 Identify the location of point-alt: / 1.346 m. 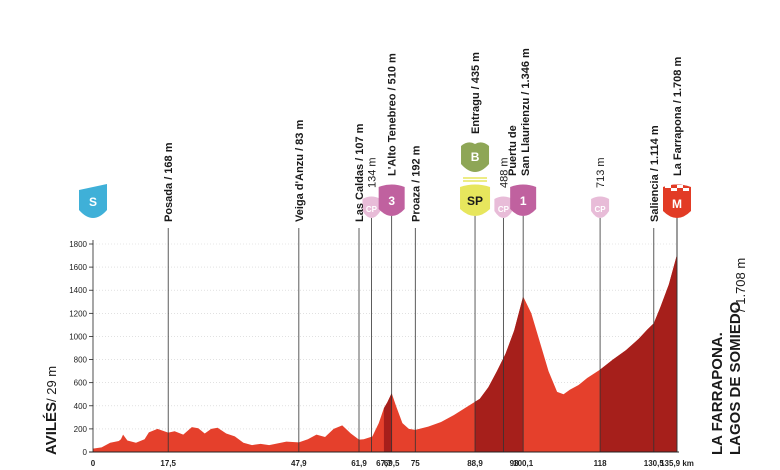
(526, 73).